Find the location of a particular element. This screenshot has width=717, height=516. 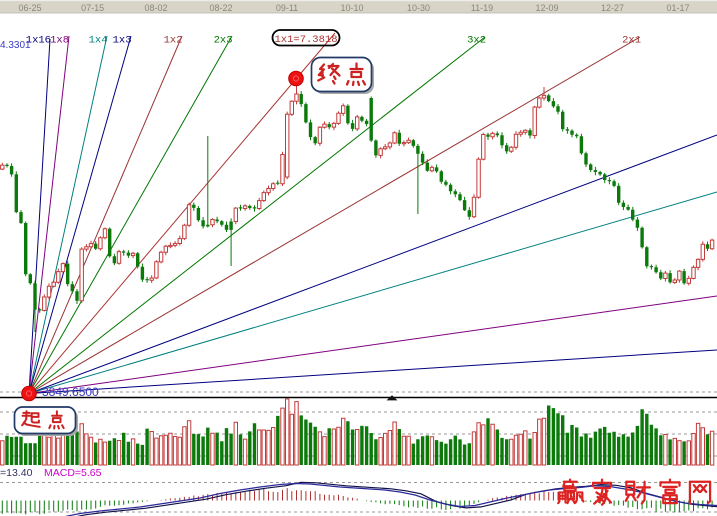

svg-text: 3x2 is located at coordinates (476, 41).